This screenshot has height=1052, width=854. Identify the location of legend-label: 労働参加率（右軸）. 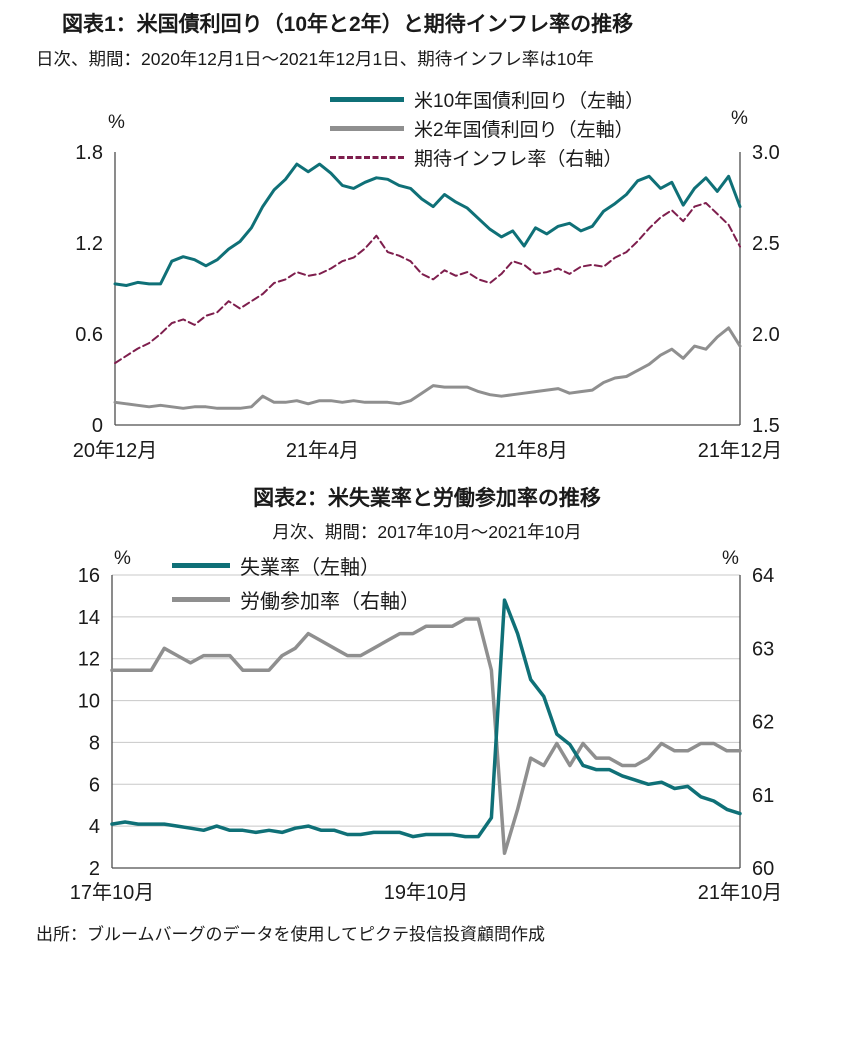
(330, 602).